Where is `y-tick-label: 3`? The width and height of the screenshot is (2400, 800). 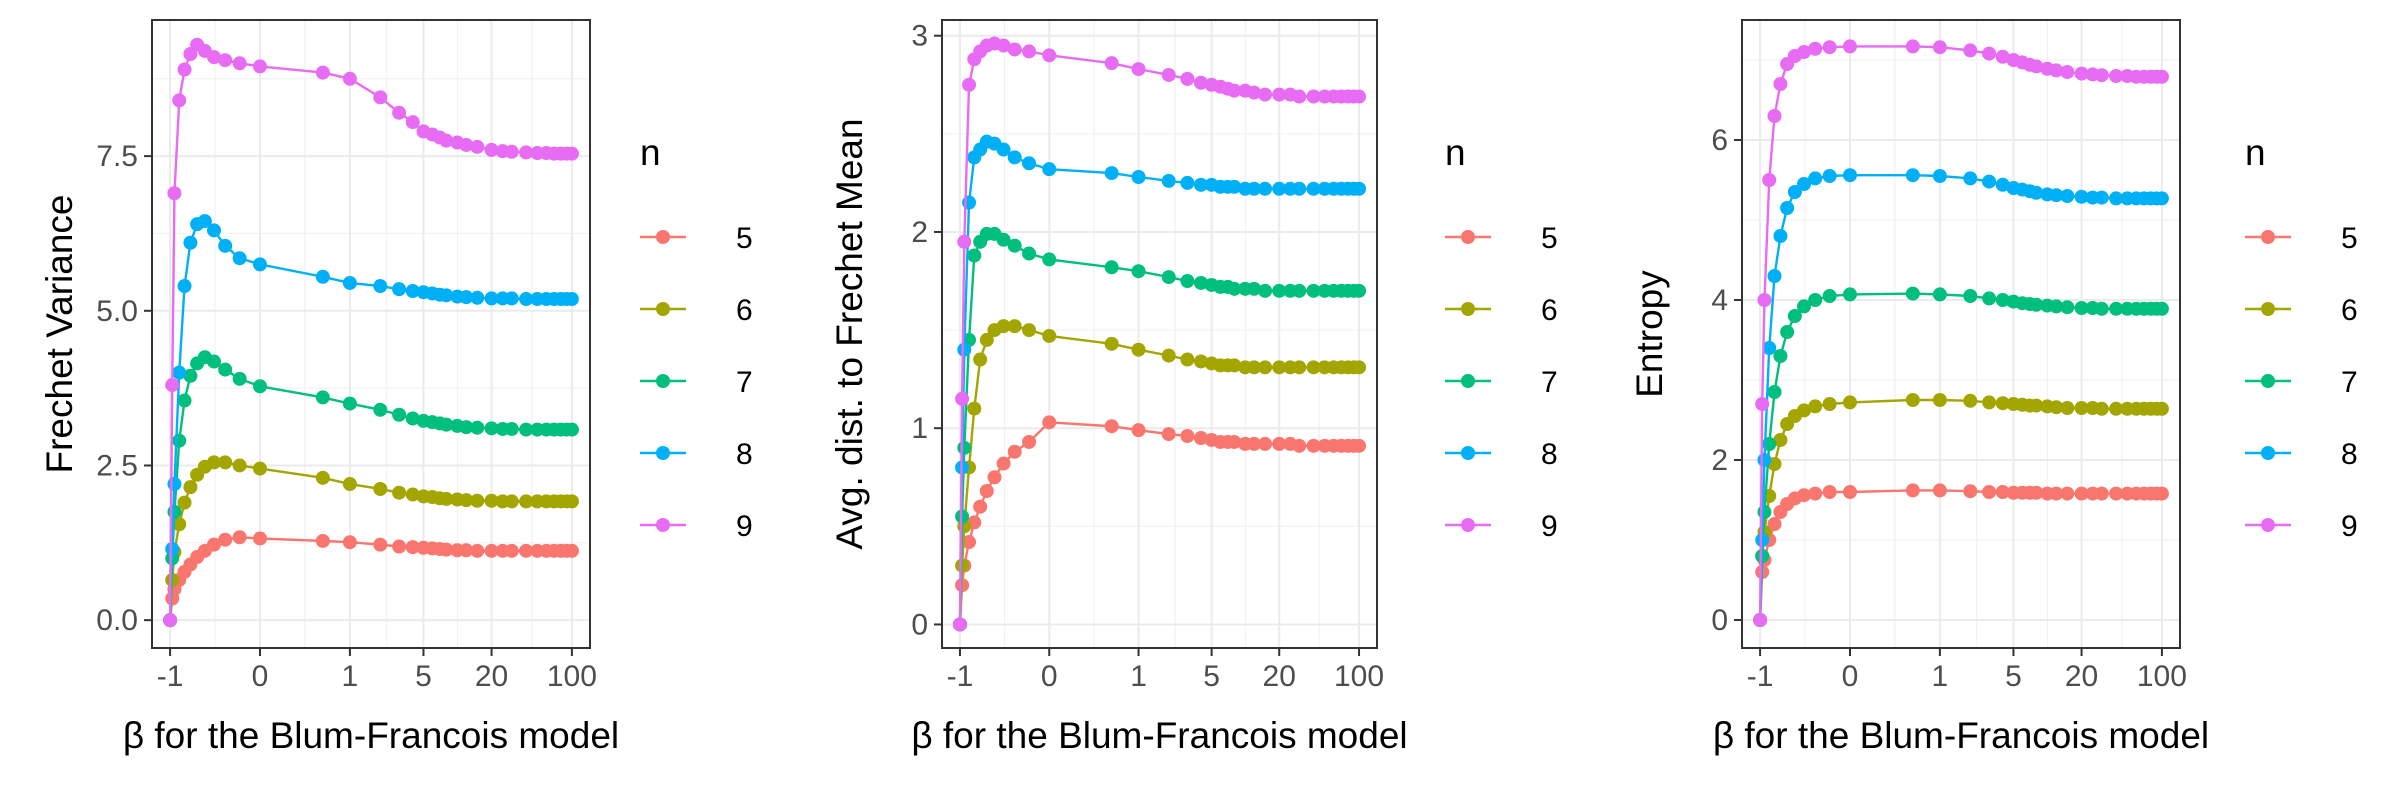
y-tick-label: 3 is located at coordinates (919, 36).